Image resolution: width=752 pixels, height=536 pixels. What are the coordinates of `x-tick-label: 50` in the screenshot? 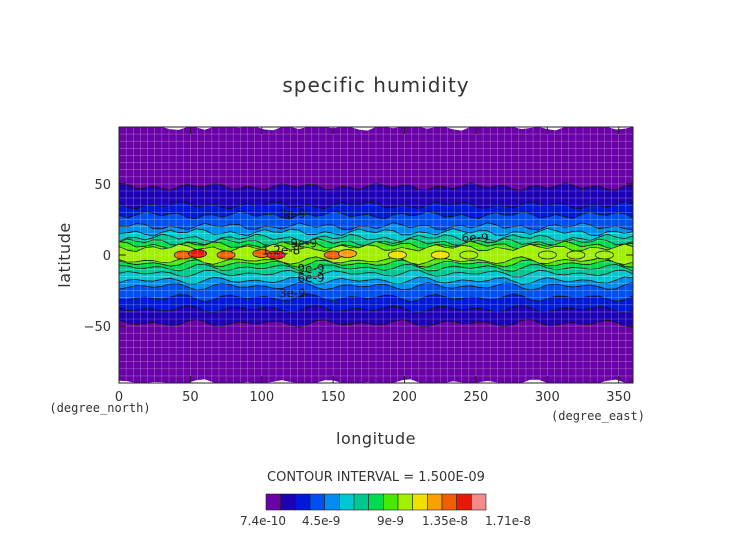 It's located at (190, 397).